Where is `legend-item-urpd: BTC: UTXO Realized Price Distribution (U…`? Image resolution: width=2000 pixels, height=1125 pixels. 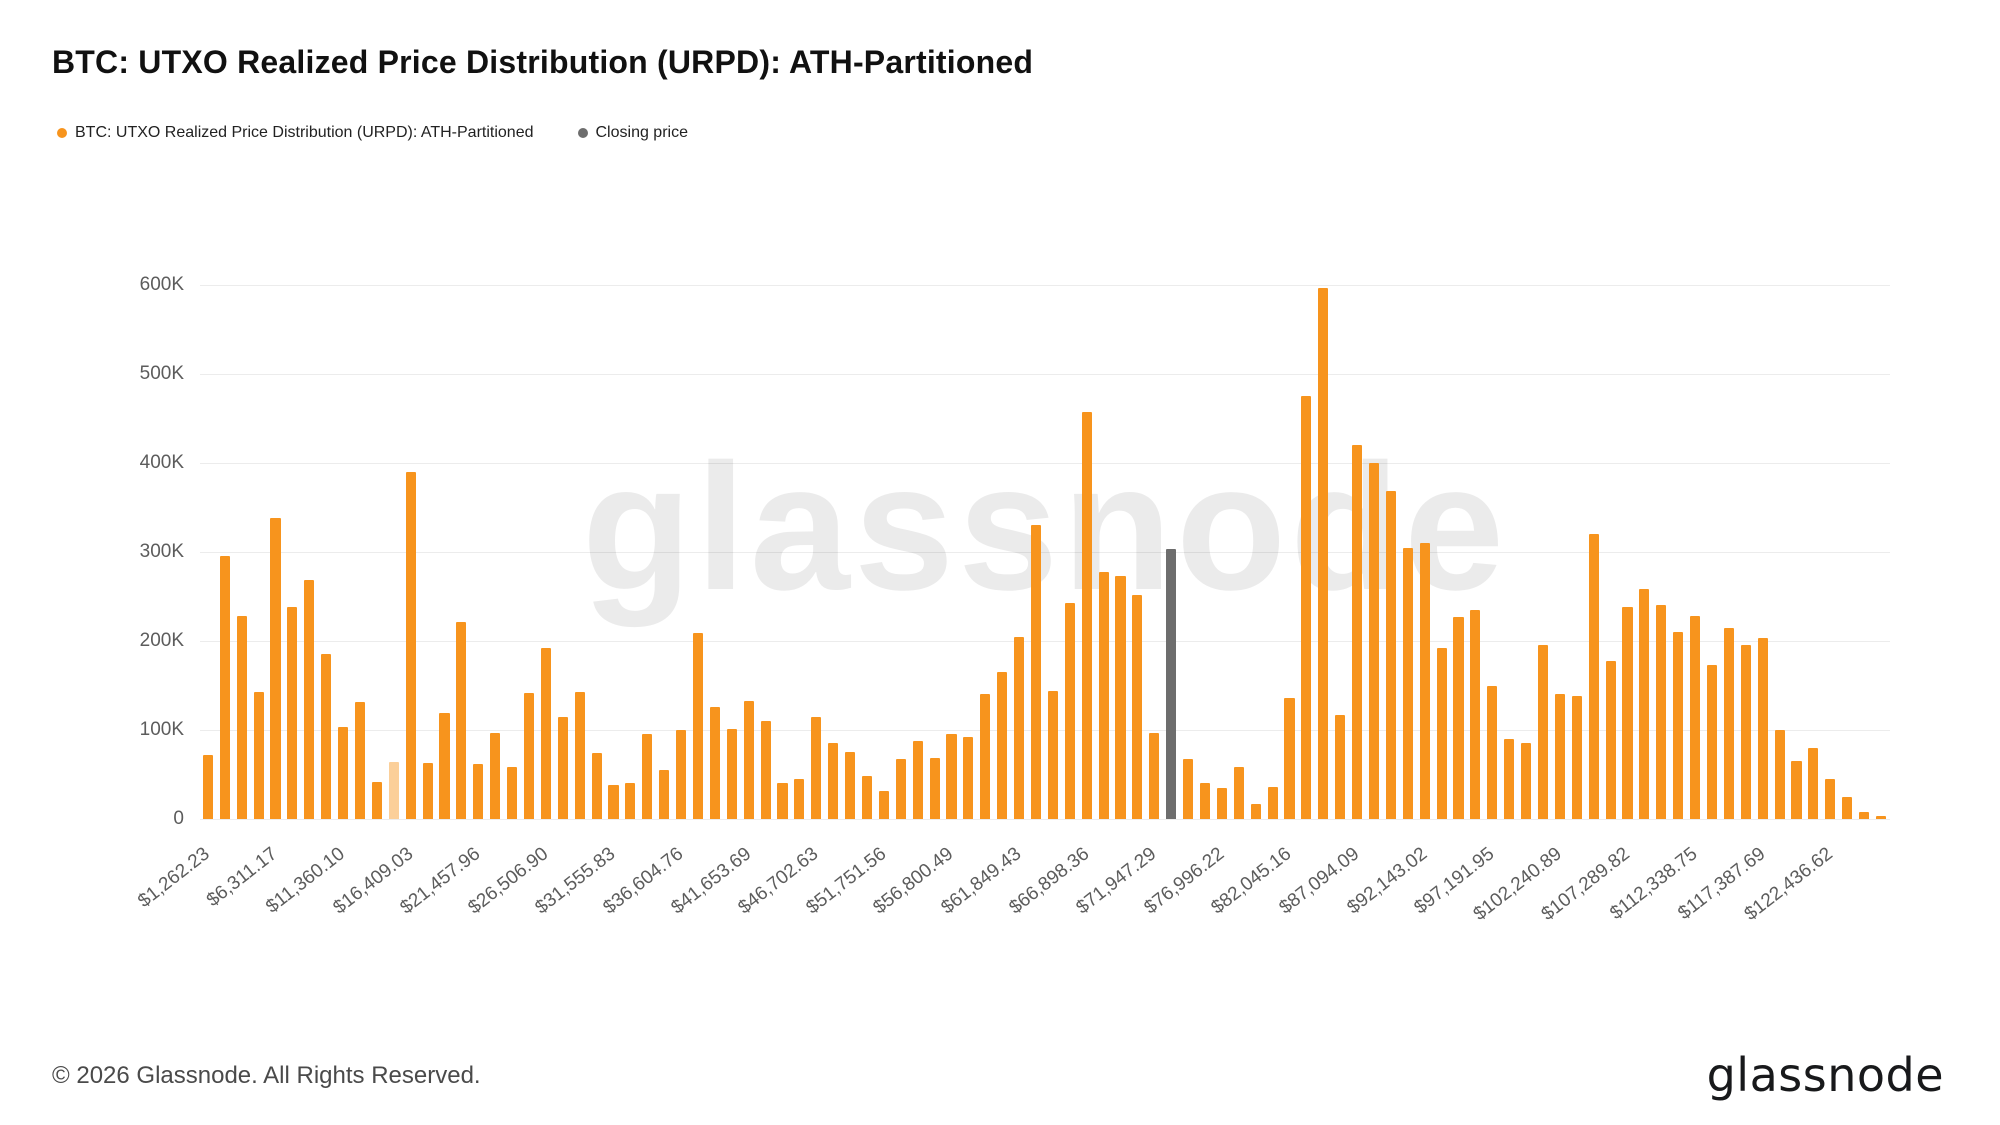
legend-item-urpd: BTC: UTXO Realized Price Distribution (U… is located at coordinates (295, 133).